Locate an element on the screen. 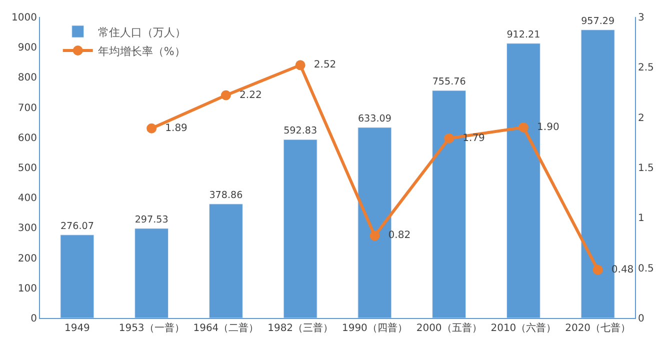 Image resolution: width=666 pixels, height=346 pixels. y-tick-label: 900 is located at coordinates (27, 48).